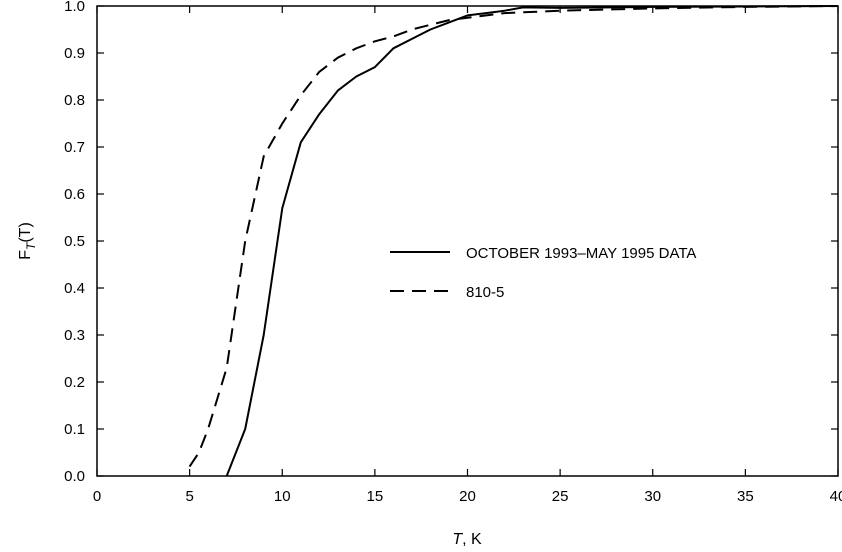  What do you see at coordinates (74, 194) in the screenshot?
I see `y-tick-label: 0.6` at bounding box center [74, 194].